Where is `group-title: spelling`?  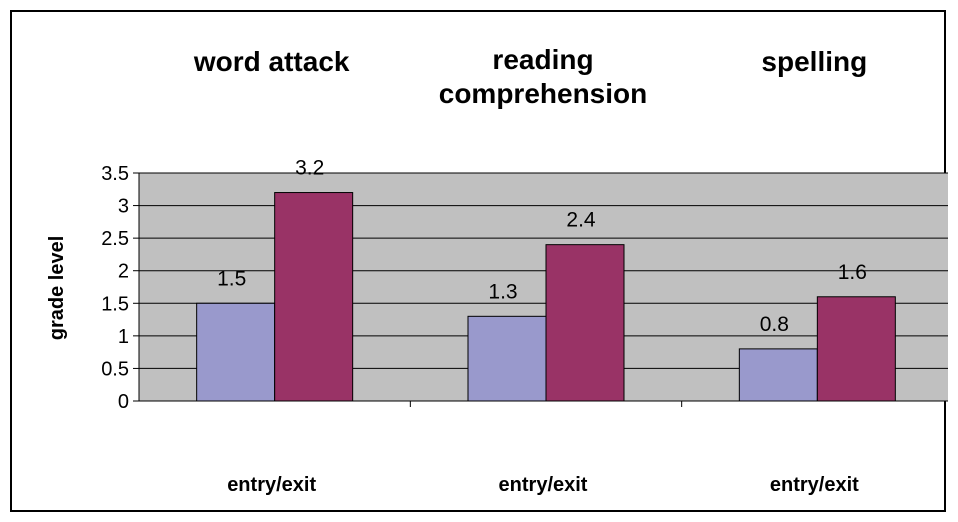
group-title: spelling is located at coordinates (814, 61).